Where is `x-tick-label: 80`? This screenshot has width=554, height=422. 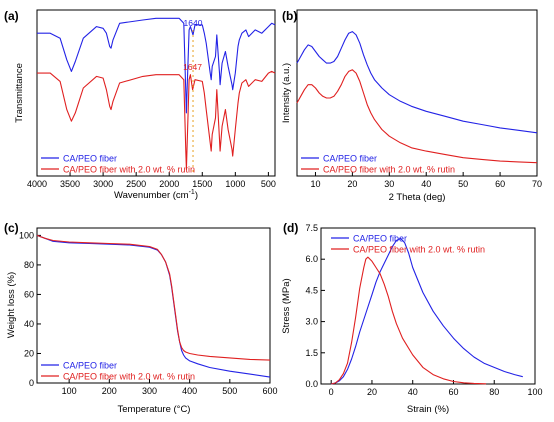
x-tick-label: 80 is located at coordinates (494, 392).